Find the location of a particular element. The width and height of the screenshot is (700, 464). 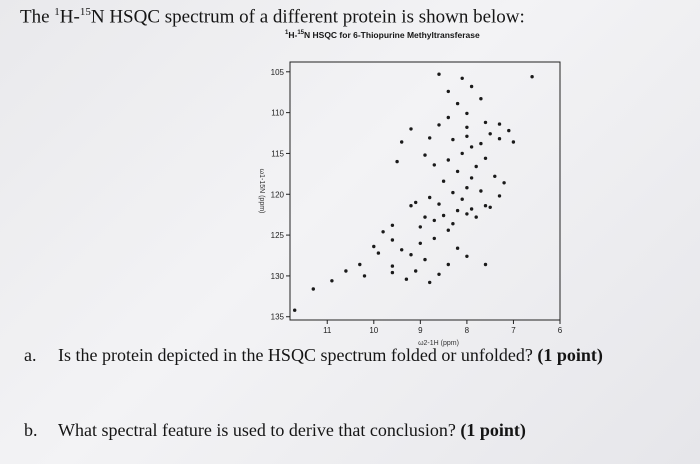

x-axis-label: ω2-1H (ppm) is located at coordinates (438, 343).